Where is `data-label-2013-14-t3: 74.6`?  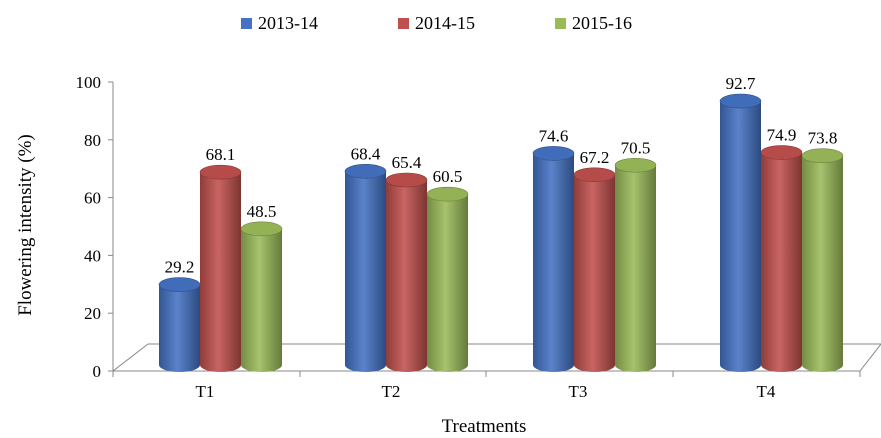 data-label-2013-14-t3: 74.6 is located at coordinates (554, 135).